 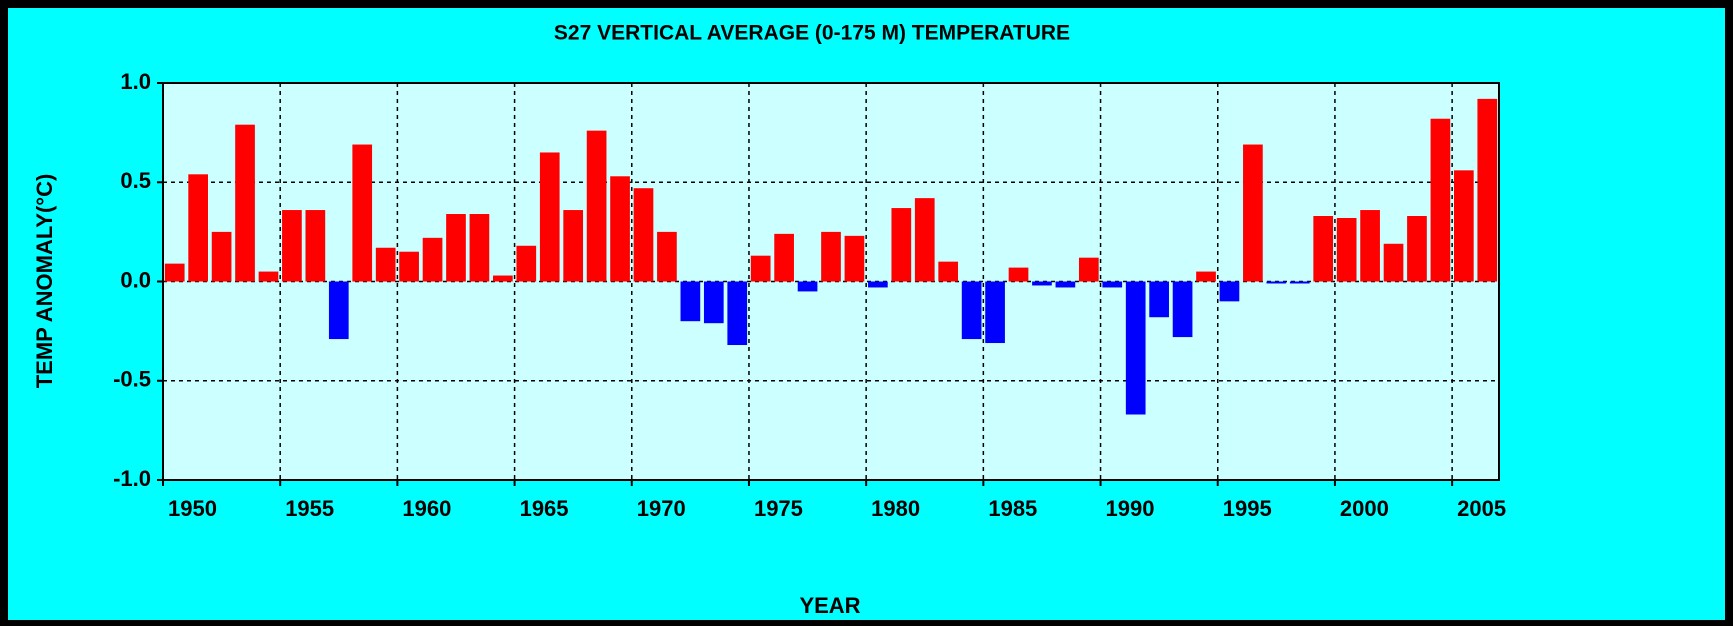 What do you see at coordinates (132, 379) in the screenshot?
I see `y-tick-label: -0.5` at bounding box center [132, 379].